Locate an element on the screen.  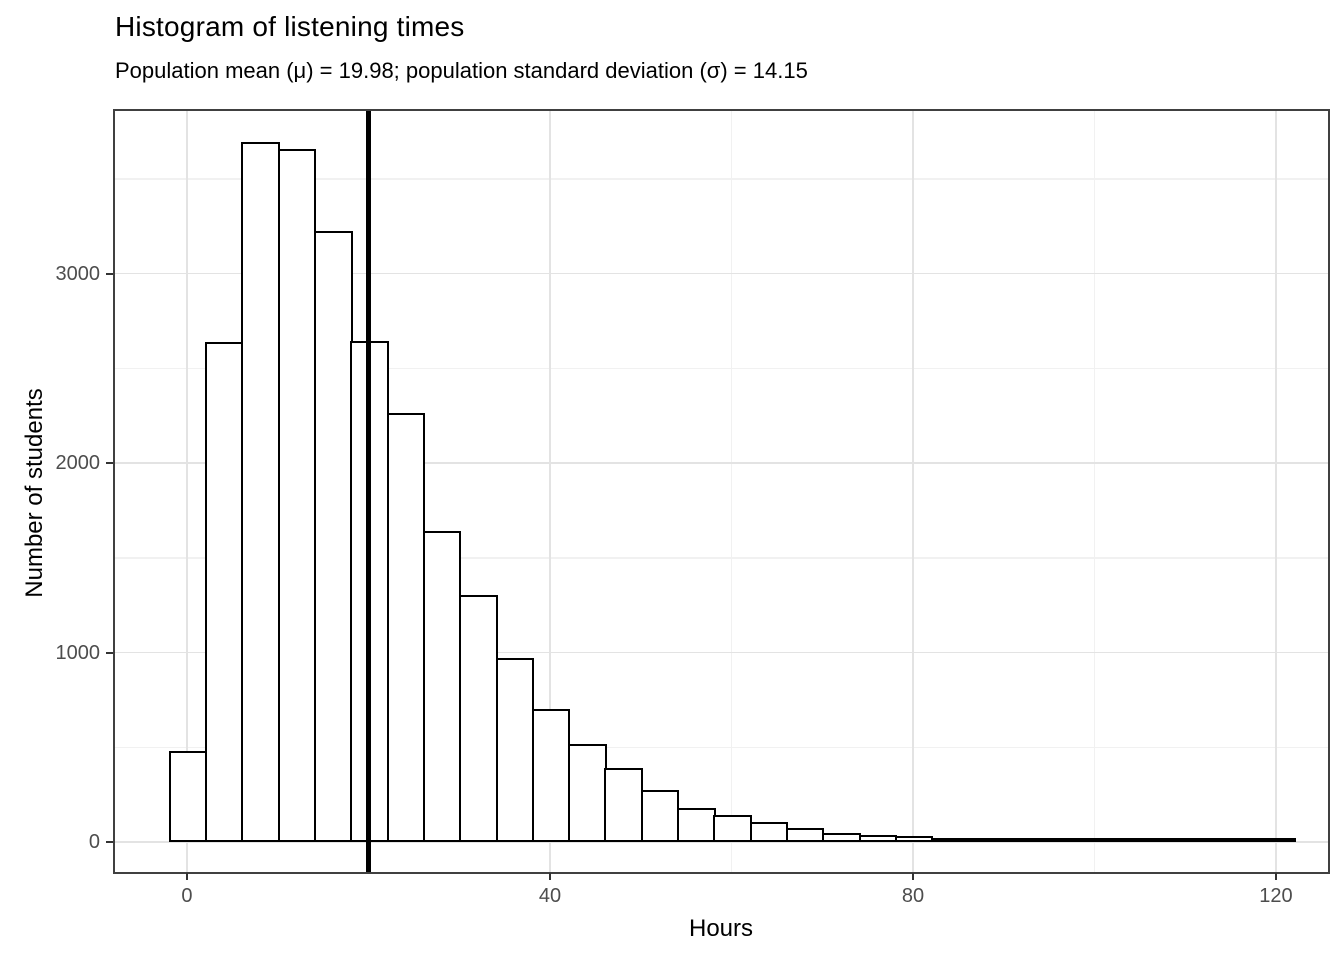
x-axis-tick-label: 80 is located at coordinates (913, 896).